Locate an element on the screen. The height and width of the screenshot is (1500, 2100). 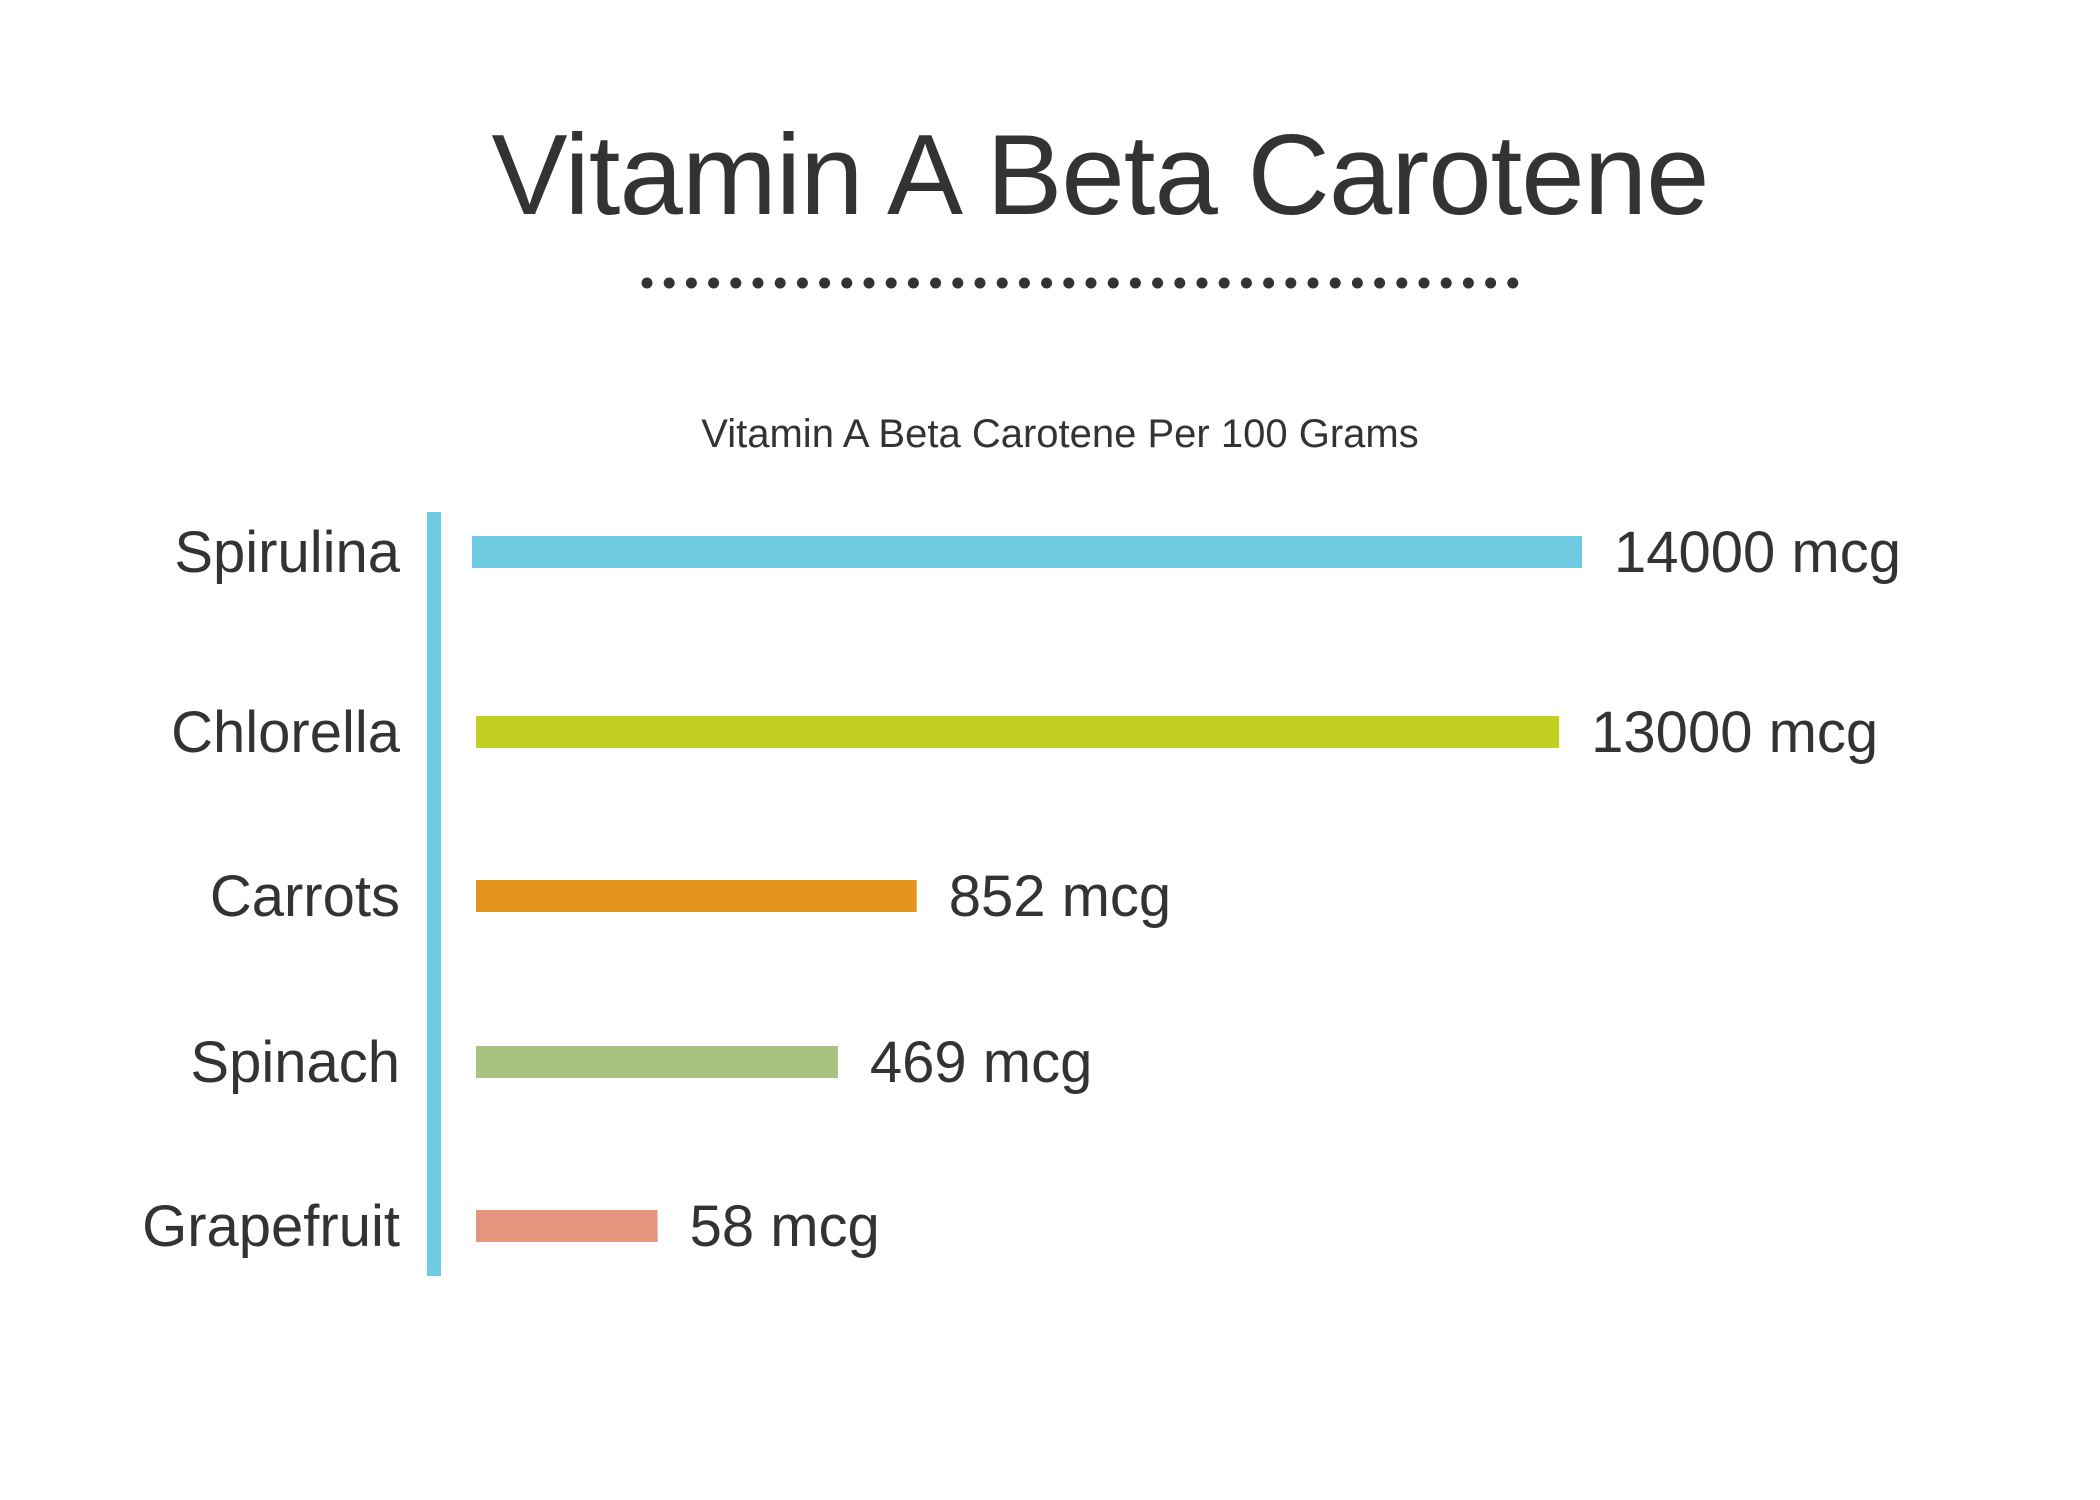
dotted-divider is located at coordinates (1080, 283).